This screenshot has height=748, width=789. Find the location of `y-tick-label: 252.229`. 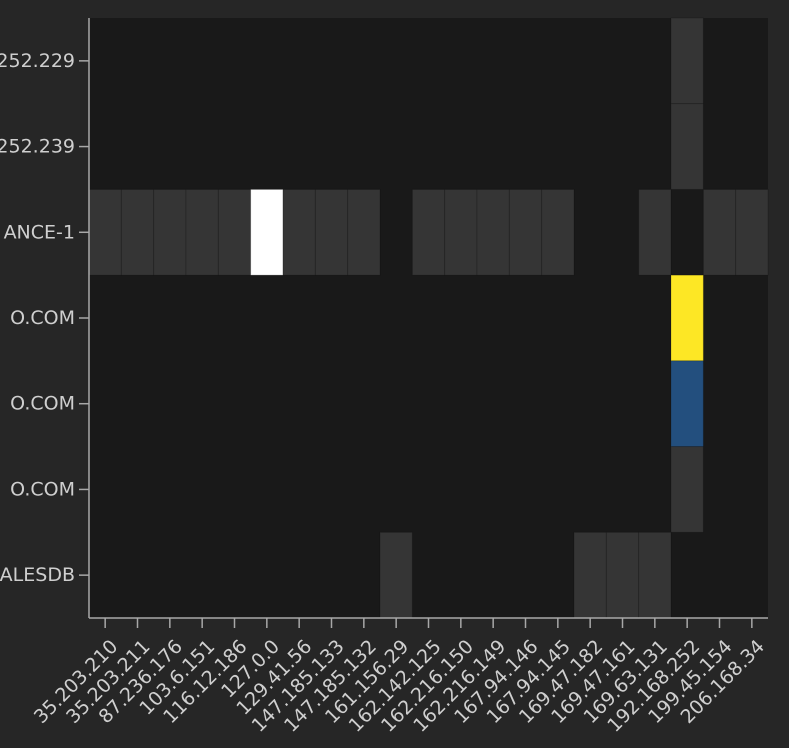

y-tick-label: 252.229 is located at coordinates (37, 61).